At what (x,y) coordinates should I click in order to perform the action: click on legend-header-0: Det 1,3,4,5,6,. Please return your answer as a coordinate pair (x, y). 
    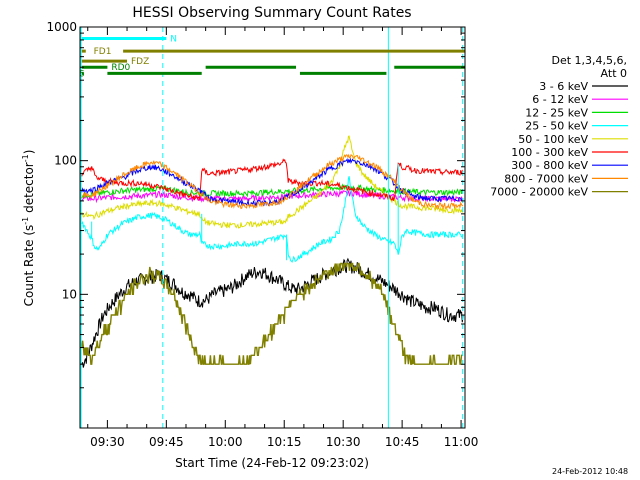
    Looking at the image, I should click on (589, 60).